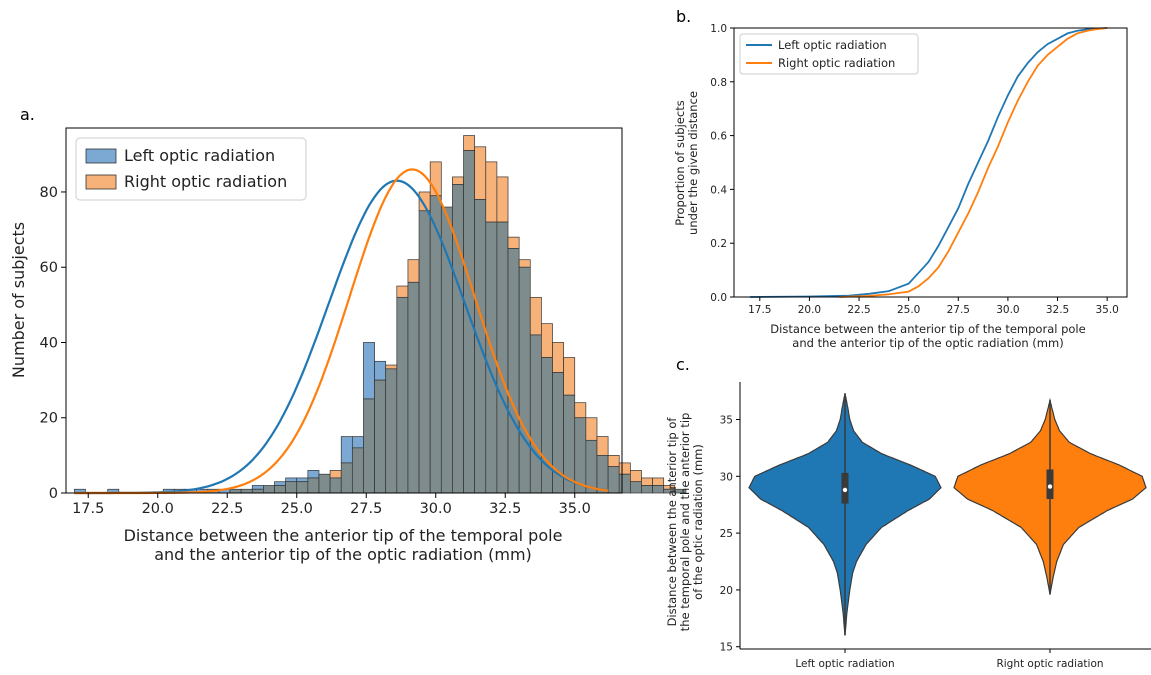 The image size is (1151, 675). Describe the element at coordinates (227, 509) in the screenshot. I see `x-tick-label: 22.5` at that location.